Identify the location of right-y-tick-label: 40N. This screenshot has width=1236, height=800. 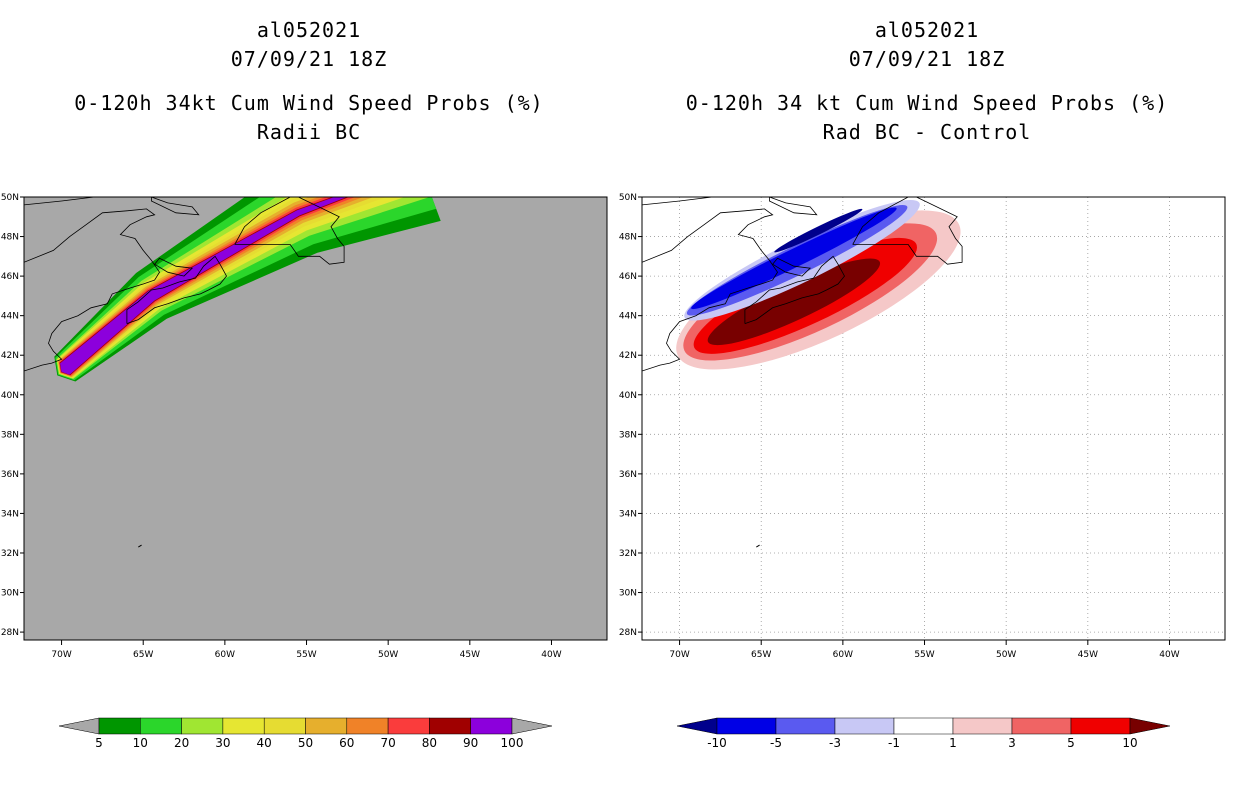
(628, 396).